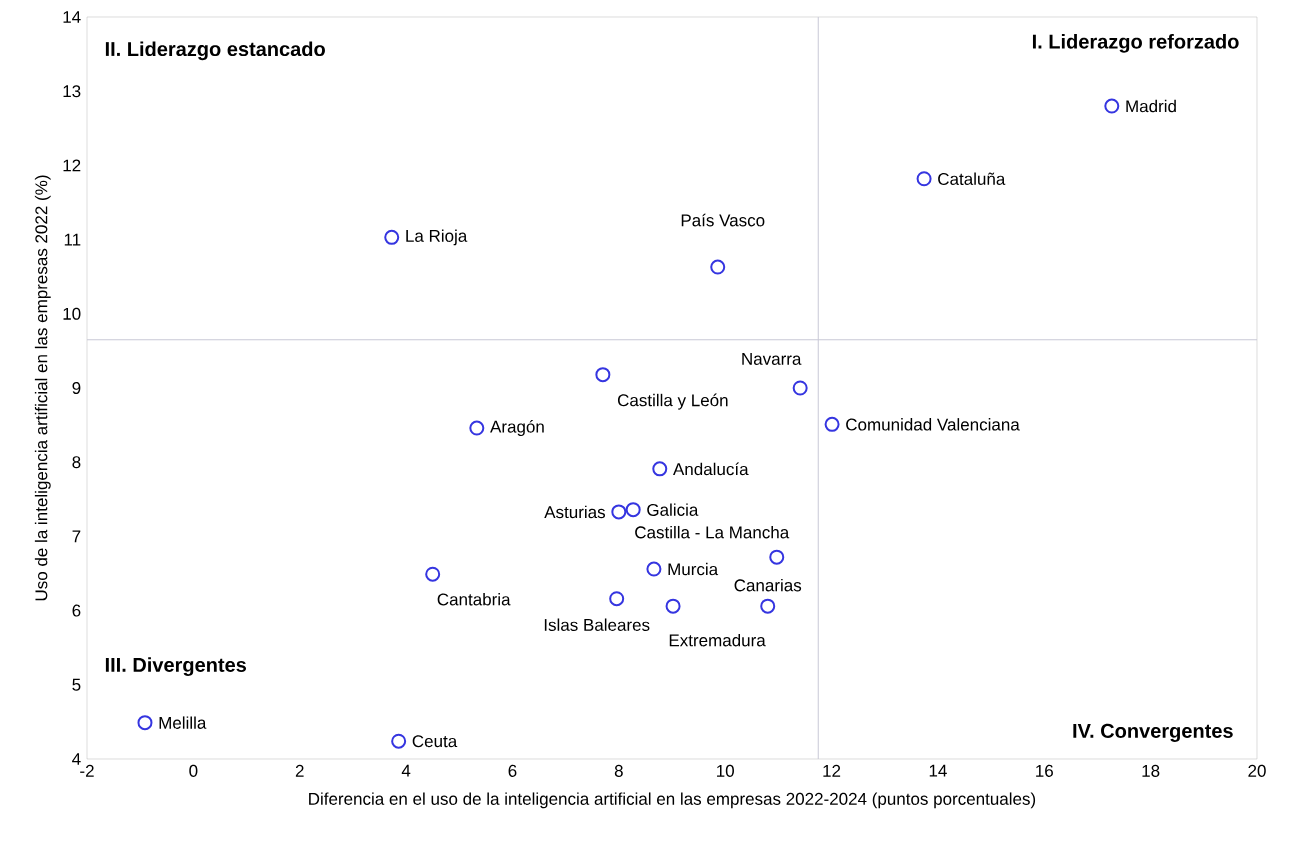  What do you see at coordinates (42, 388) in the screenshot?
I see `y-axis-title: Uso de la inteligencia artificial en las empresas 2022 (%)` at bounding box center [42, 388].